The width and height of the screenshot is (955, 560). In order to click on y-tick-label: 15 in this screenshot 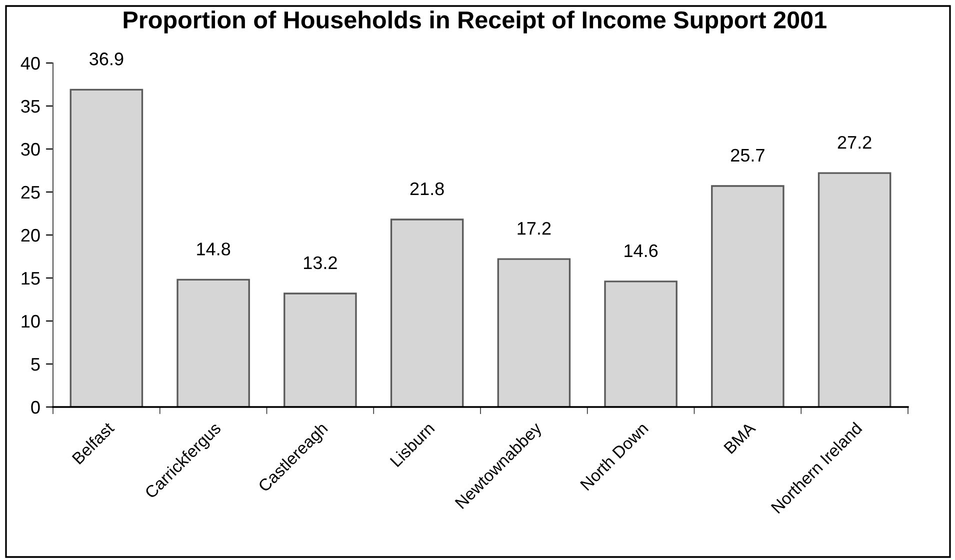, I will do `click(31, 278)`.